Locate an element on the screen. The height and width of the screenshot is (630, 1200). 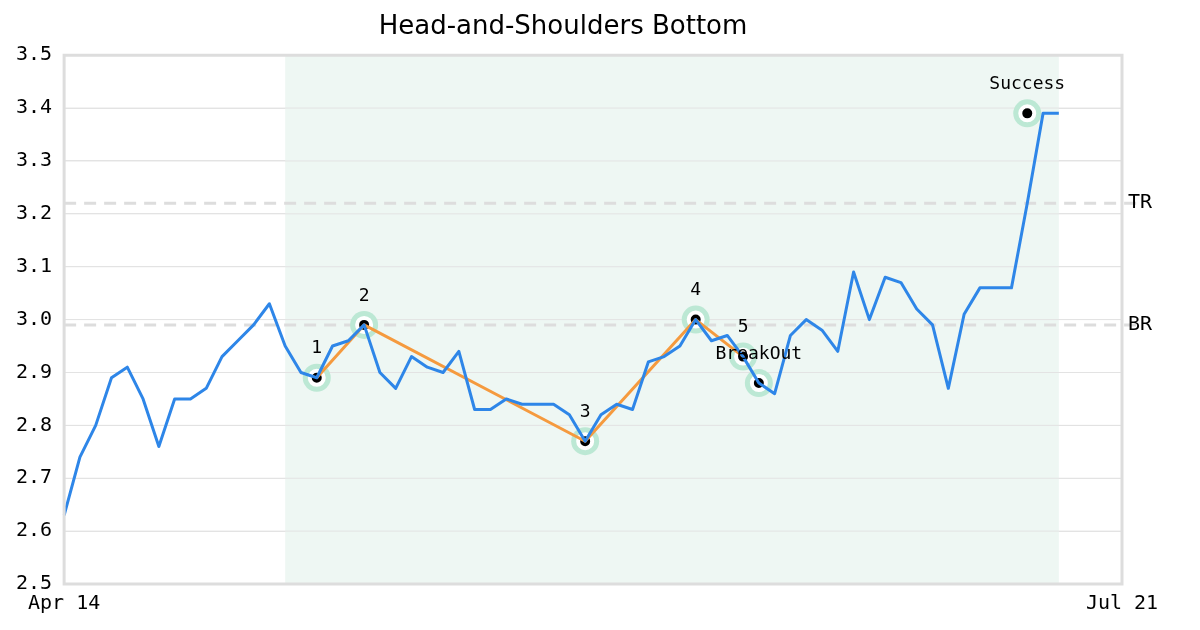
y-tick-label: 3.0 is located at coordinates (34, 317).